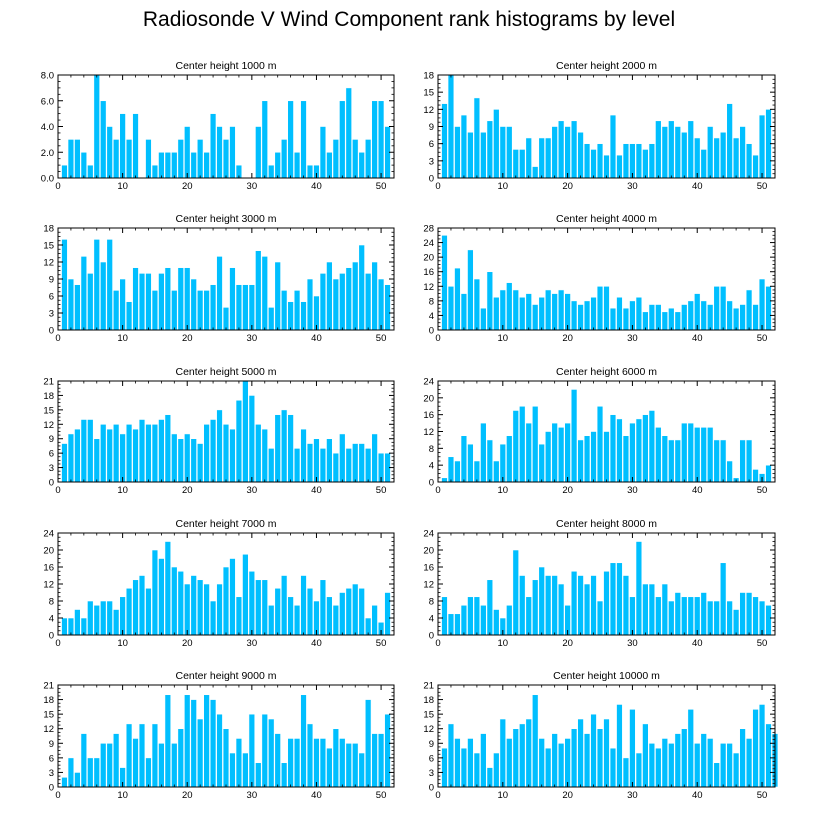 This screenshot has width=818, height=824. What do you see at coordinates (51, 454) in the screenshot?
I see `y-tick-label: 6` at bounding box center [51, 454].